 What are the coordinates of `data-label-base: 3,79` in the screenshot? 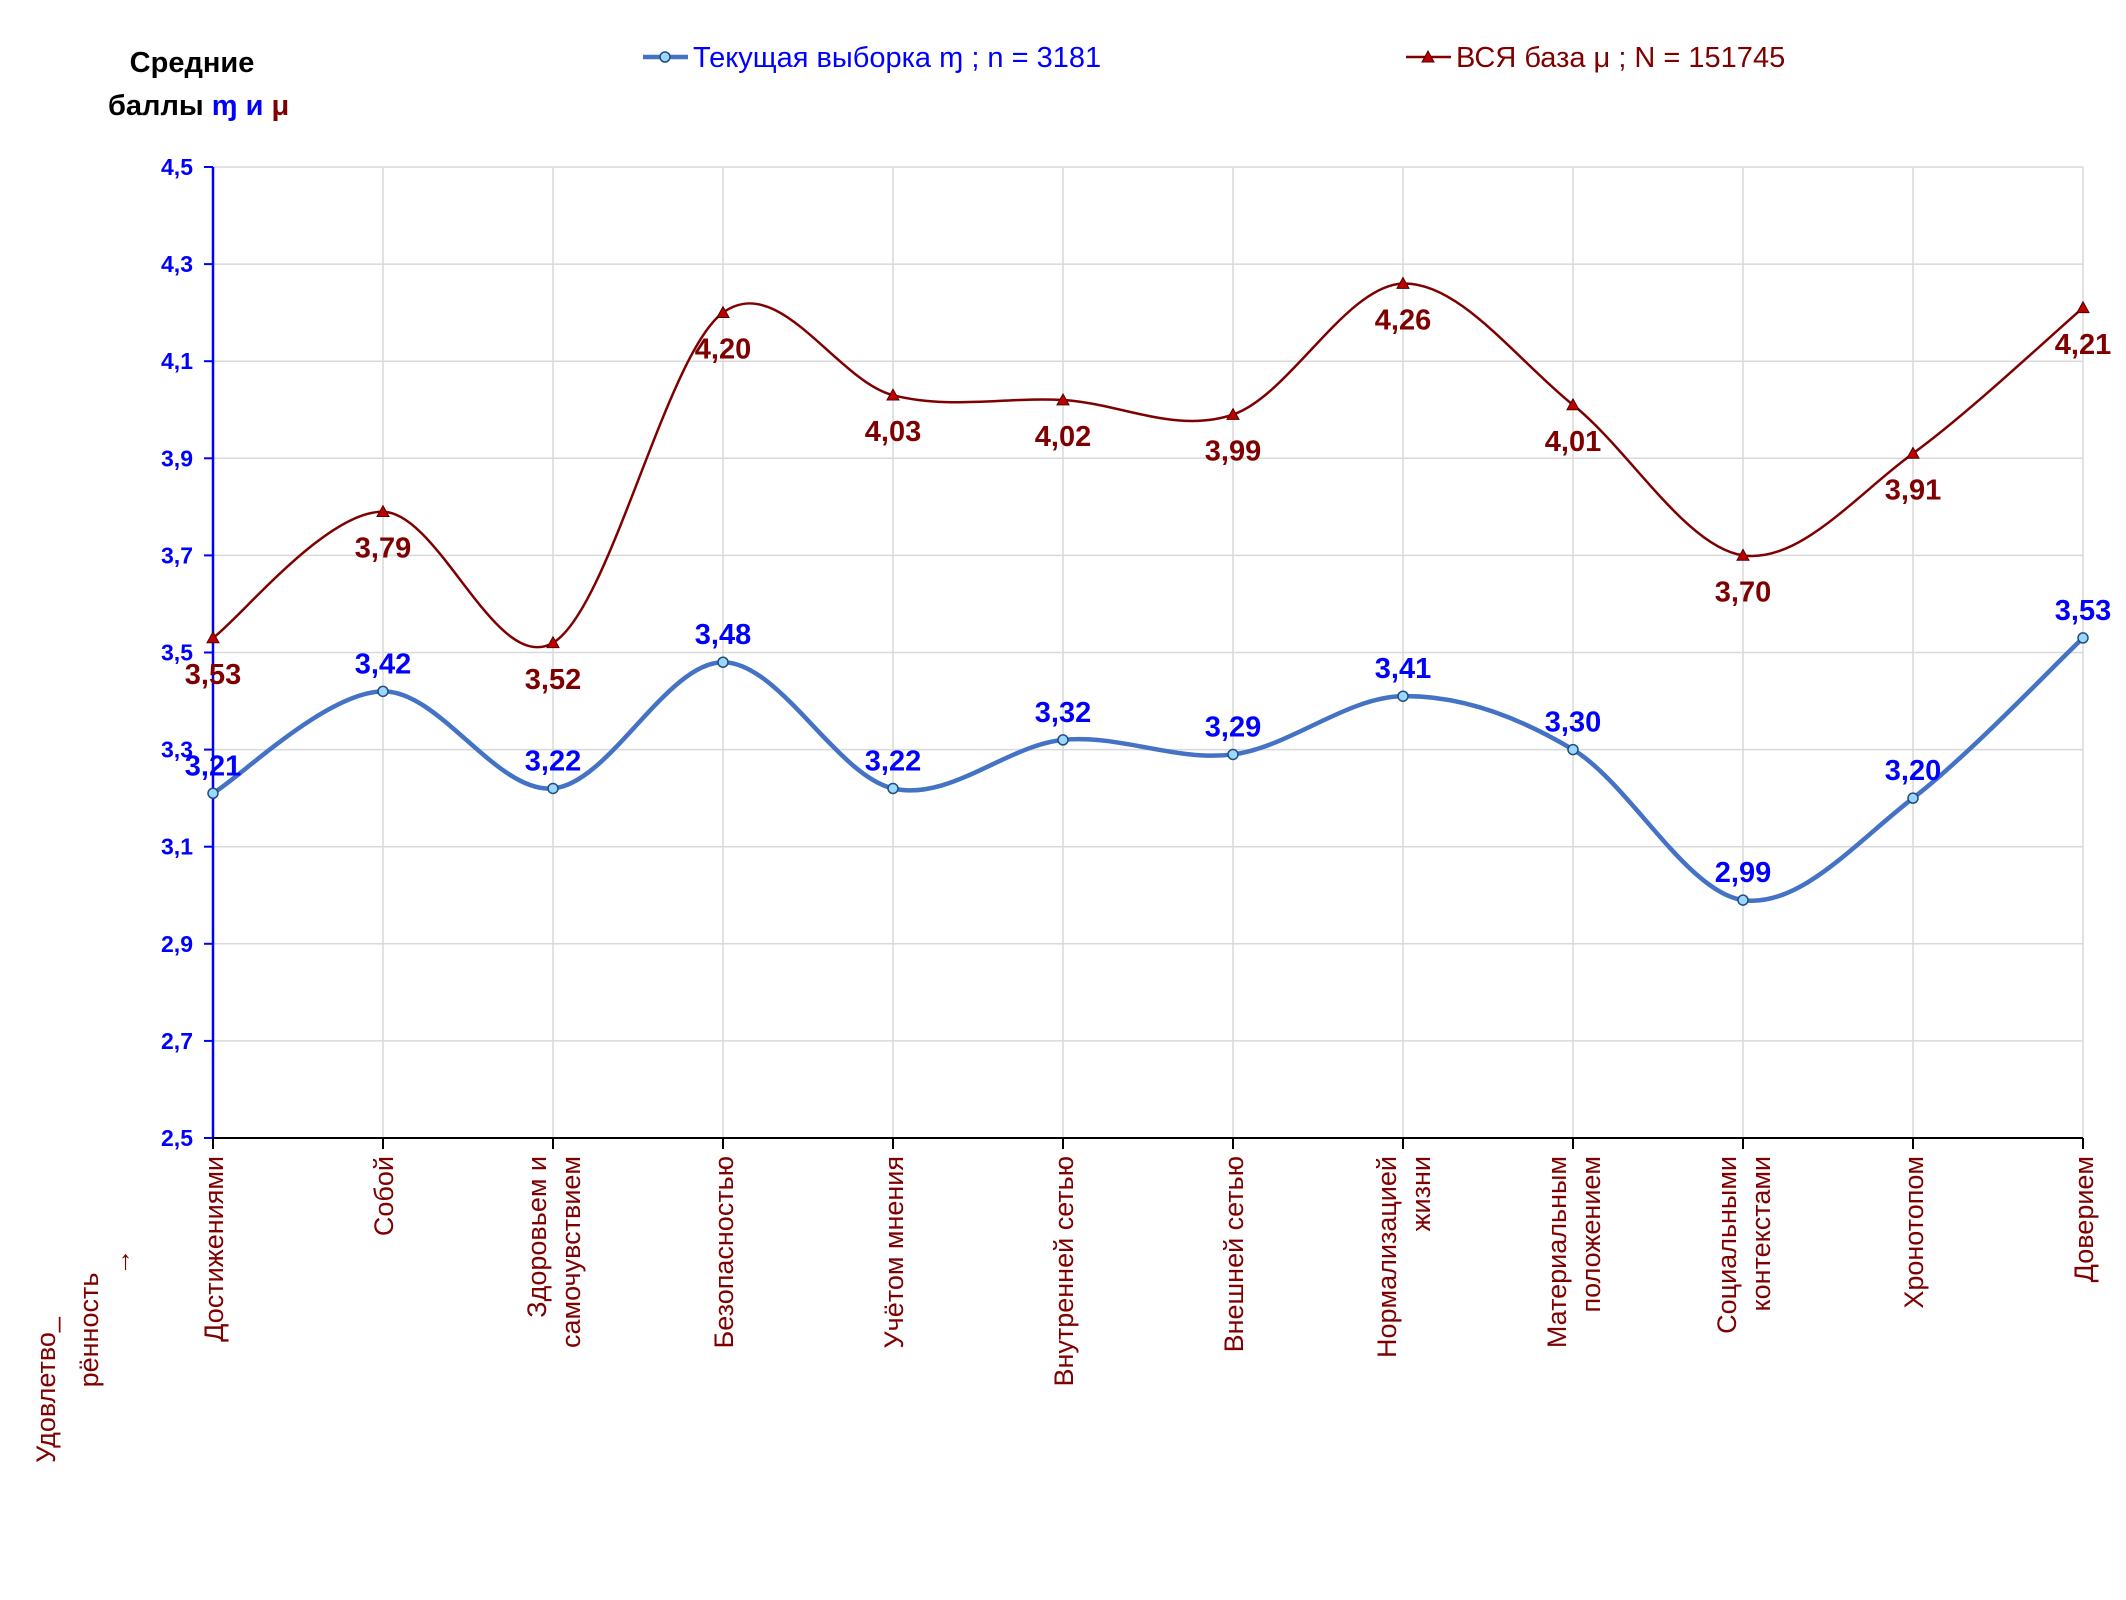 It's located at (383, 549).